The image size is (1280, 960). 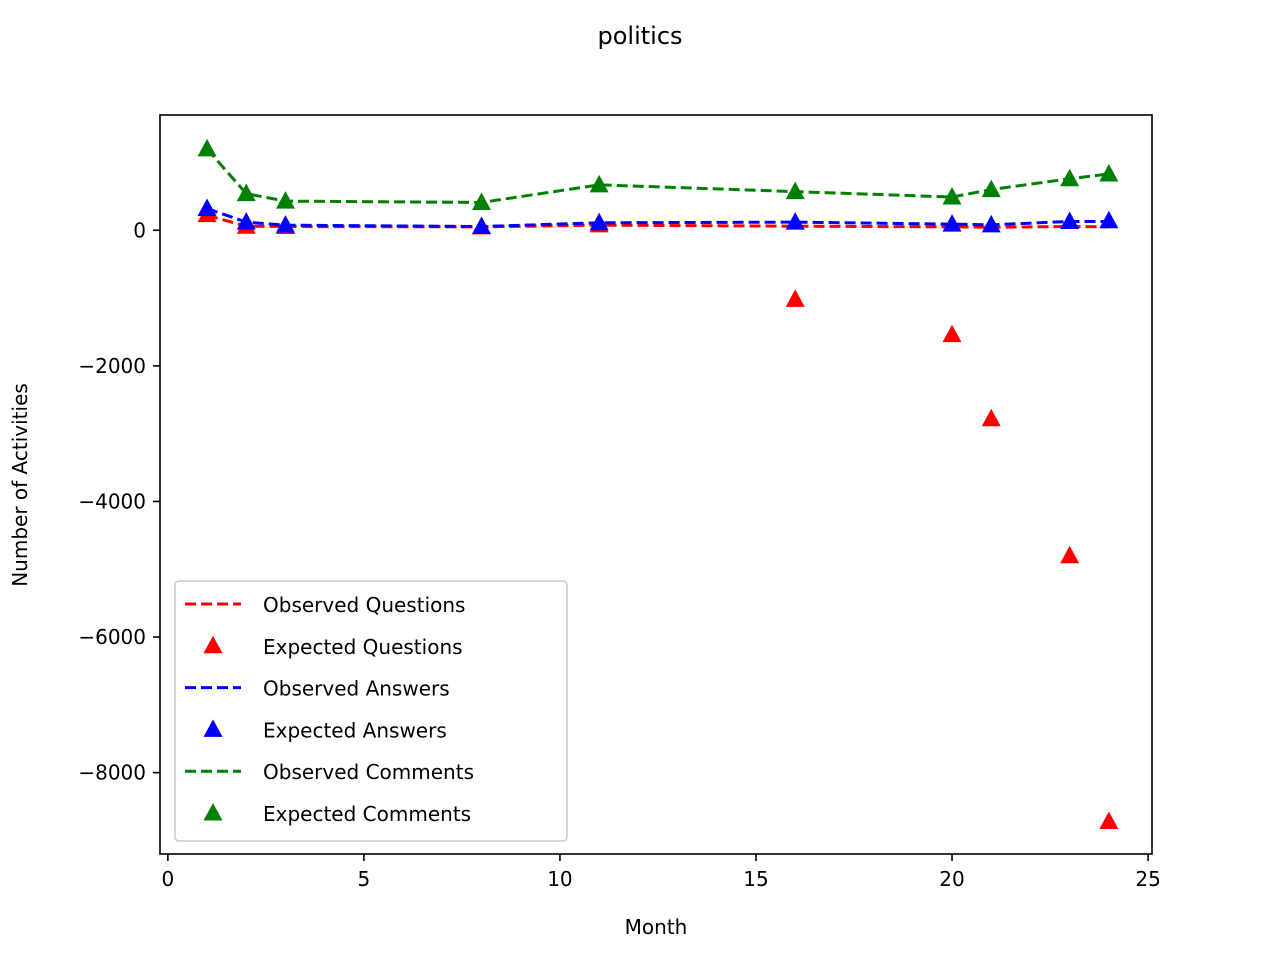 What do you see at coordinates (1147, 879) in the screenshot?
I see `x-tick-label: 25` at bounding box center [1147, 879].